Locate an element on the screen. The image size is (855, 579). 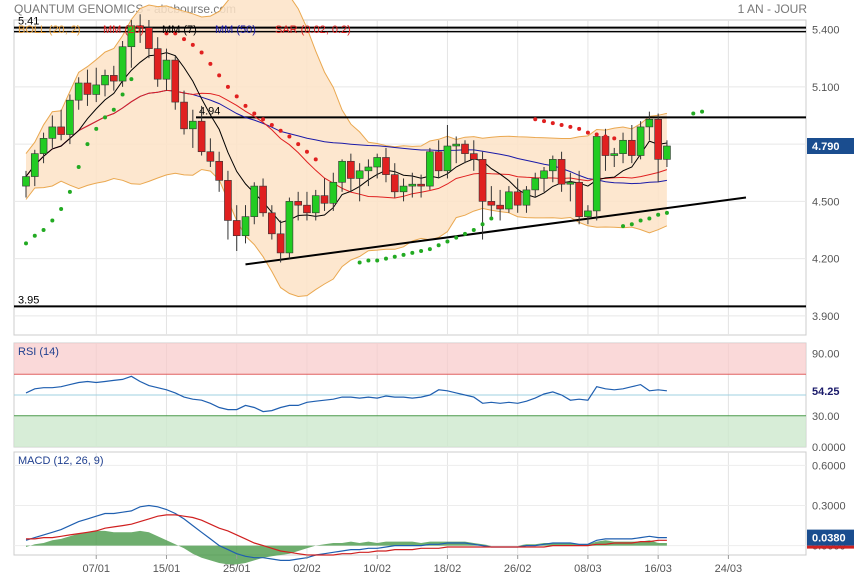
x-tick-label: 25/01 is located at coordinates (237, 569).